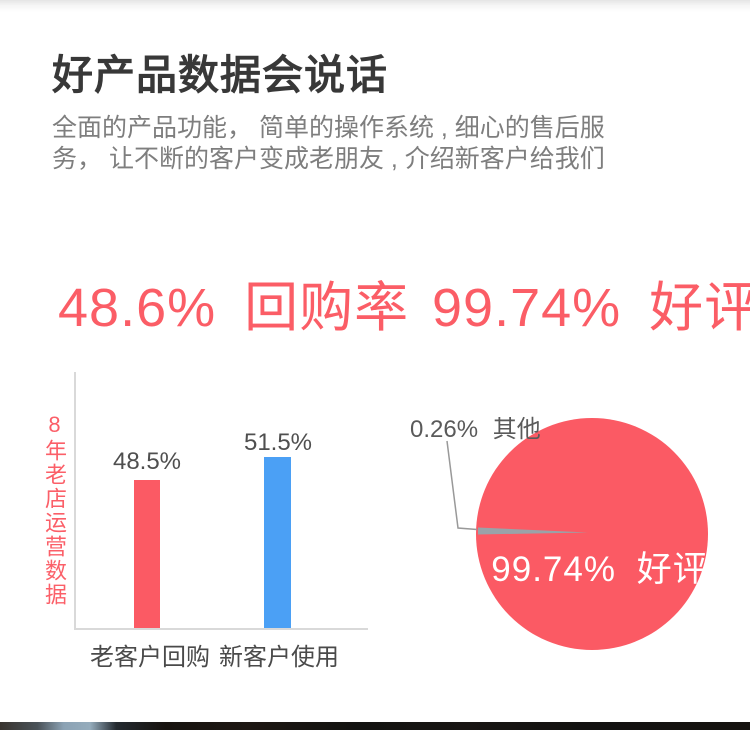 Image resolution: width=750 pixels, height=730 pixels. I want to click on next-section-photo-edge, so click(375, 726).